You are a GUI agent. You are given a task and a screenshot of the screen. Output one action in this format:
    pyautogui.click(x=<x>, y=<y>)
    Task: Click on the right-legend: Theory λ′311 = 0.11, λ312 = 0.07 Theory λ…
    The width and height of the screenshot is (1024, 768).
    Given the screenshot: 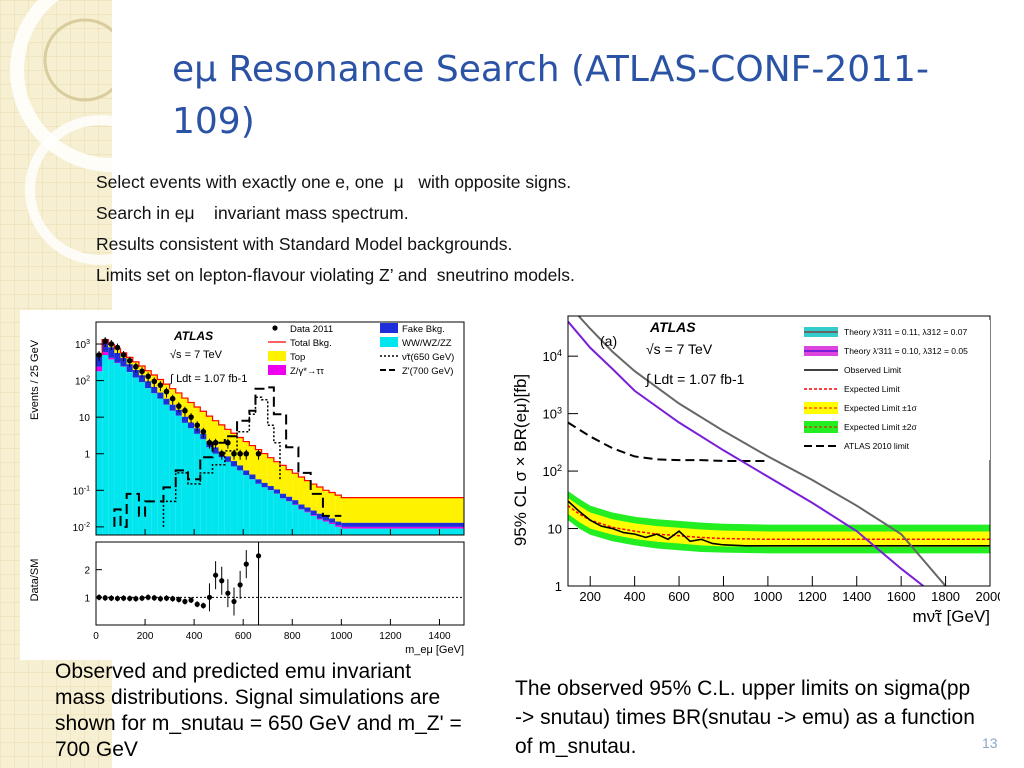 What is the action you would take?
    pyautogui.click(x=894, y=390)
    